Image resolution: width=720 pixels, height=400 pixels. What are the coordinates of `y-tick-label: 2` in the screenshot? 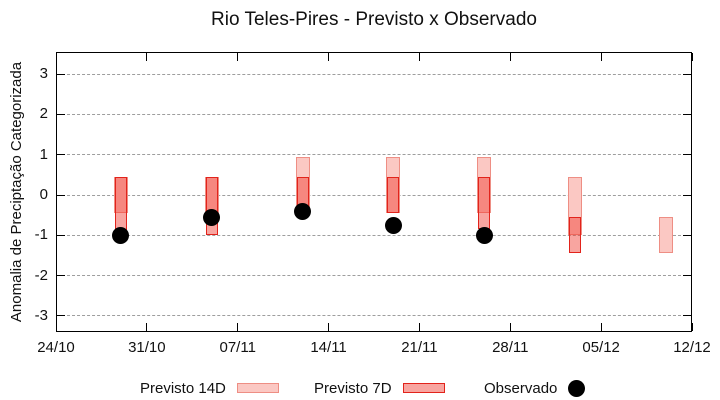 It's located at (43, 114).